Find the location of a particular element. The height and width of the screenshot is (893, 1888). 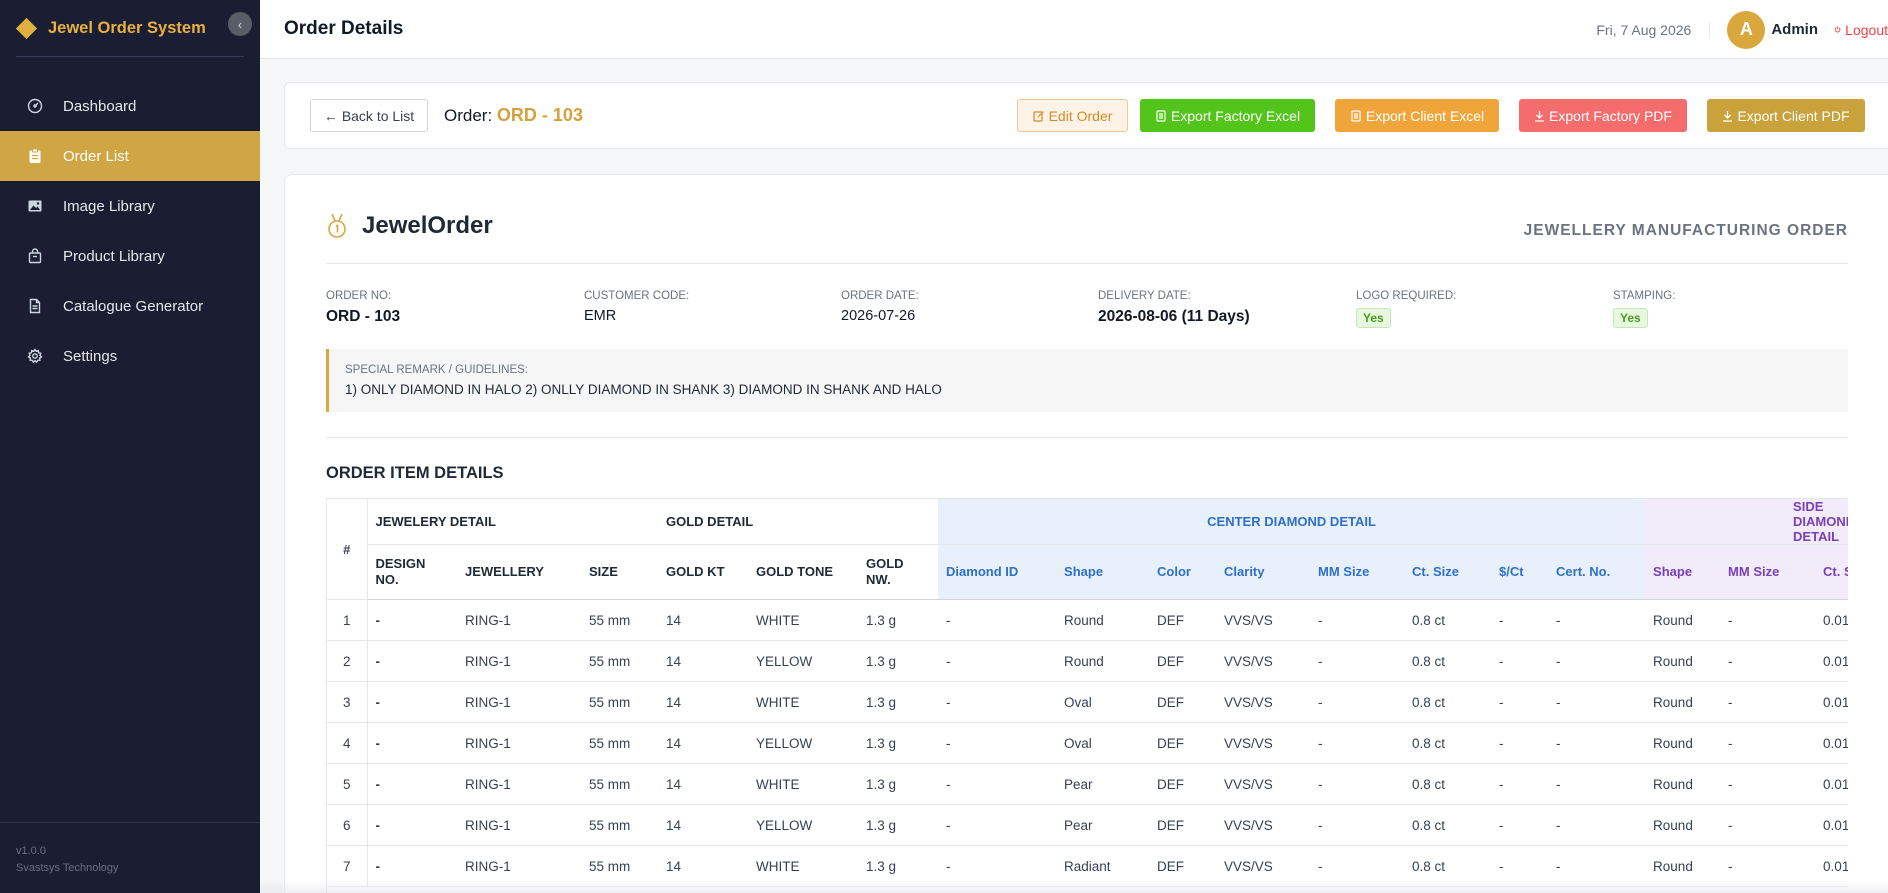

cell-center-mm: - is located at coordinates (1357, 661).